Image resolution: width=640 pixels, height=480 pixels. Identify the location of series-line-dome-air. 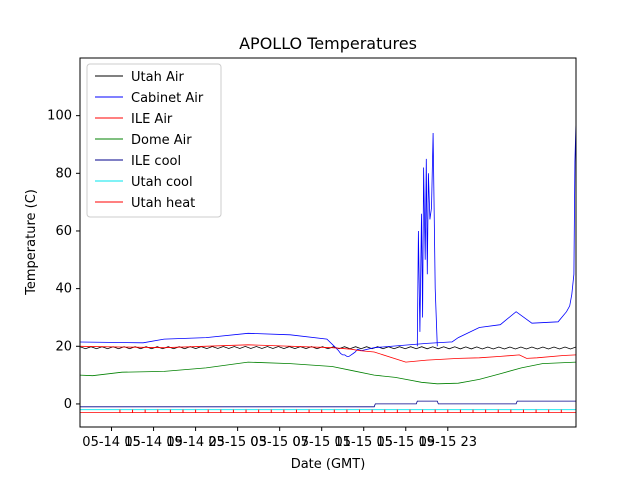
(328, 373).